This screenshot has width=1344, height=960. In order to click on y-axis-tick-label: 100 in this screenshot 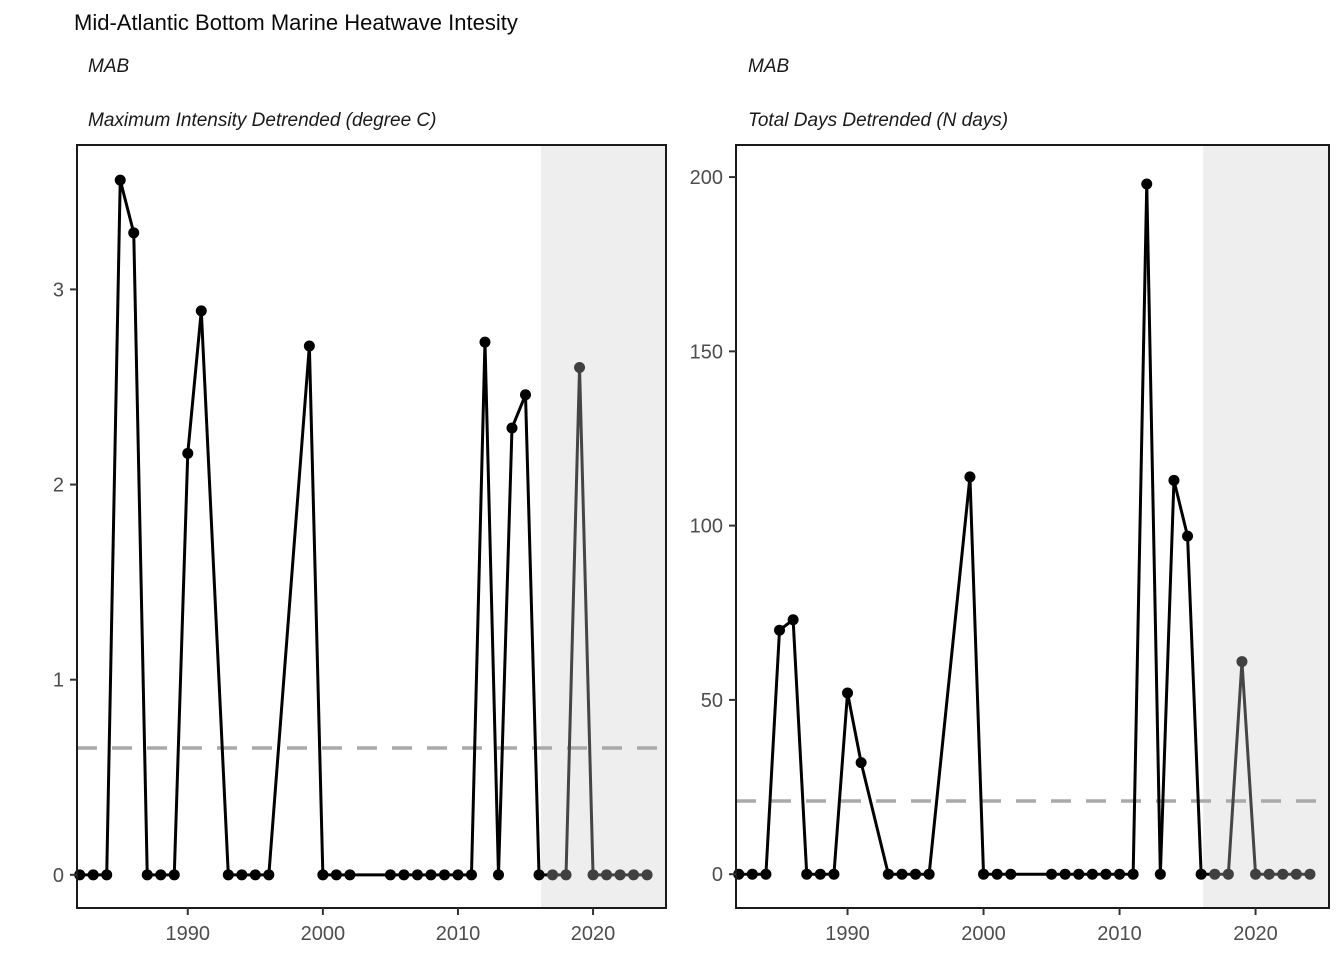, I will do `click(706, 527)`.